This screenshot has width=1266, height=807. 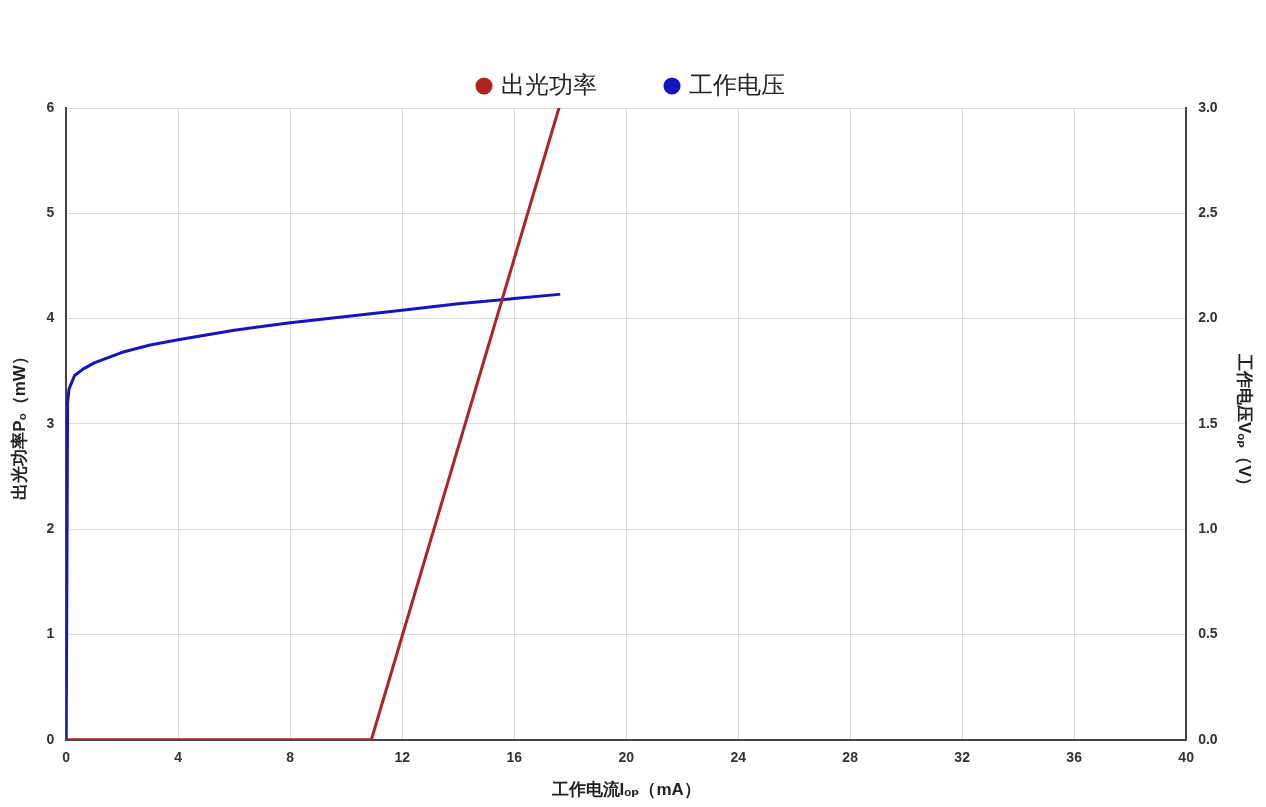 What do you see at coordinates (1208, 738) in the screenshot?
I see `y2-tick-label: 0.0` at bounding box center [1208, 738].